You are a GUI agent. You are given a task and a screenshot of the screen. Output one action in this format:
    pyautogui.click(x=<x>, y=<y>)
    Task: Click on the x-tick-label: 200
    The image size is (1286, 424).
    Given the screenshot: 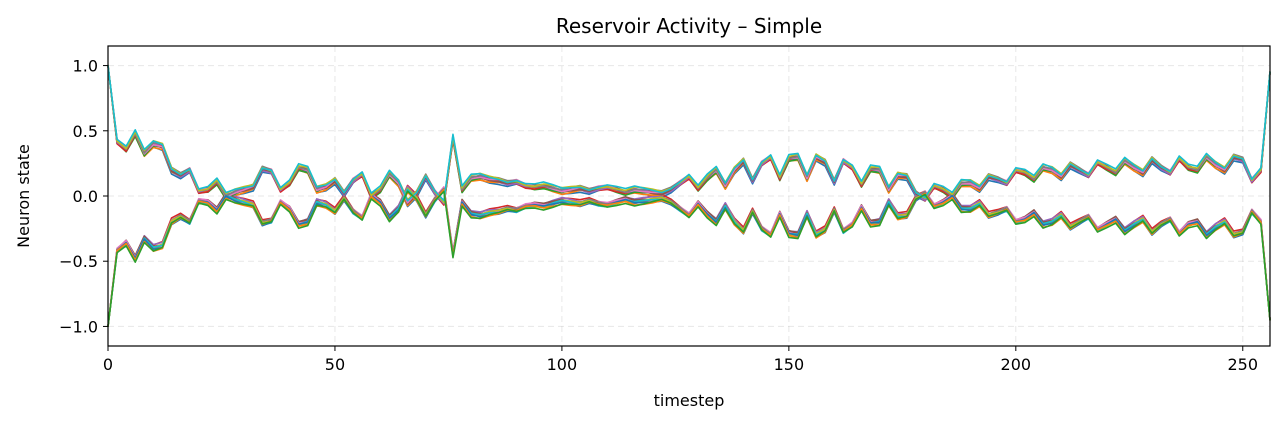 What is the action you would take?
    pyautogui.click(x=1016, y=364)
    